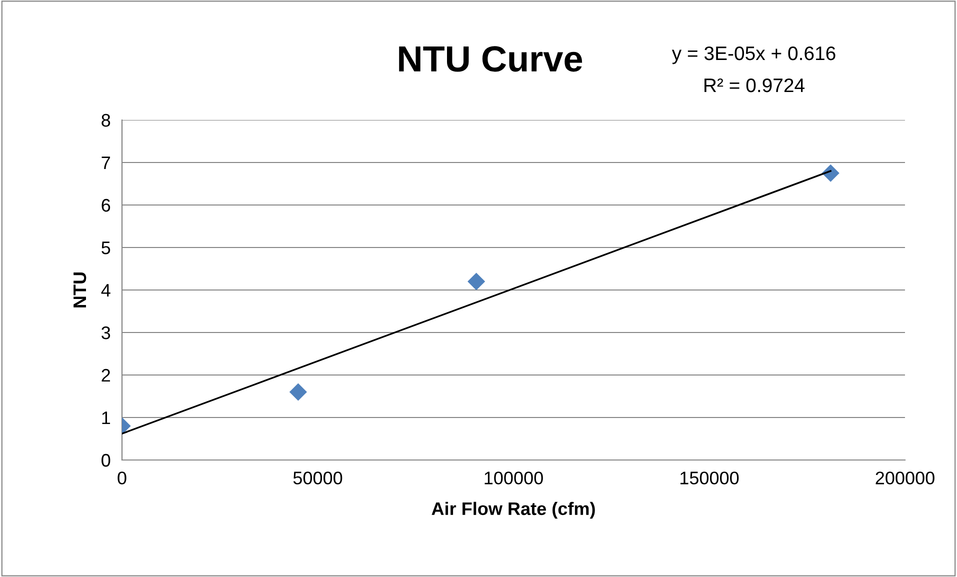  I want to click on x-axis-title: Air Flow Rate (cfm), so click(513, 510).